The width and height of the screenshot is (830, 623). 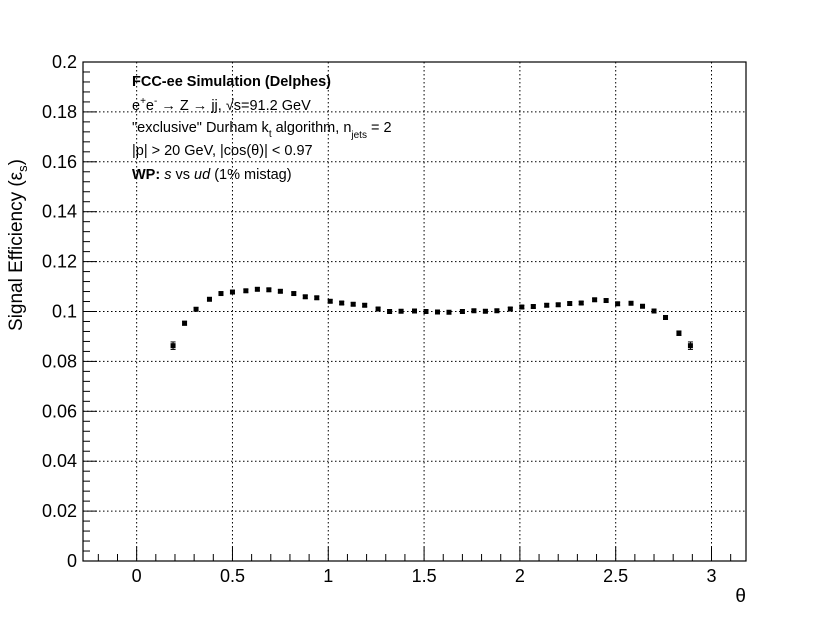 What do you see at coordinates (16, 251) in the screenshot?
I see `y-axis-label-main: Signal Efficiency (ε` at bounding box center [16, 251].